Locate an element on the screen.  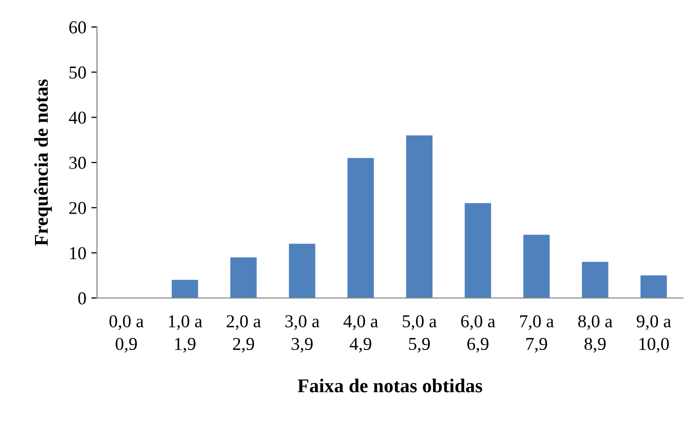
x-tick-label: 4,0 a 4,9 is located at coordinates (361, 334).